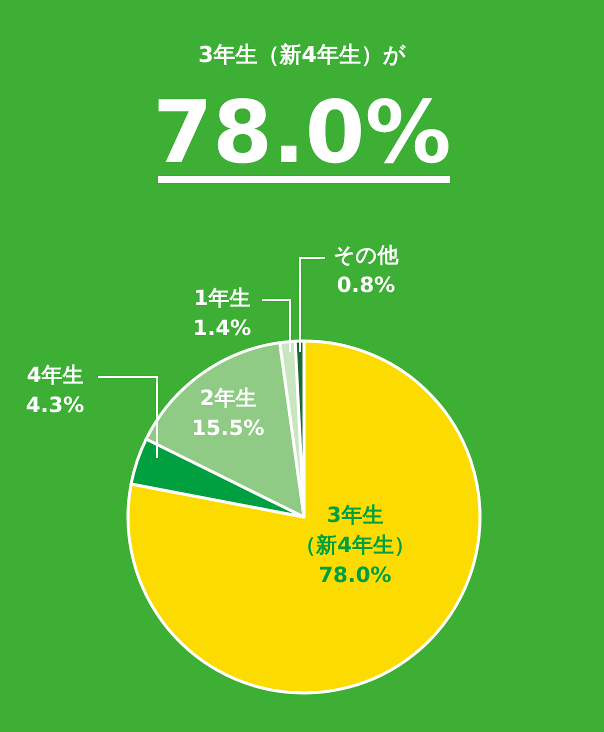 The height and width of the screenshot is (732, 604). I want to click on data-label: 1.4%, so click(222, 328).